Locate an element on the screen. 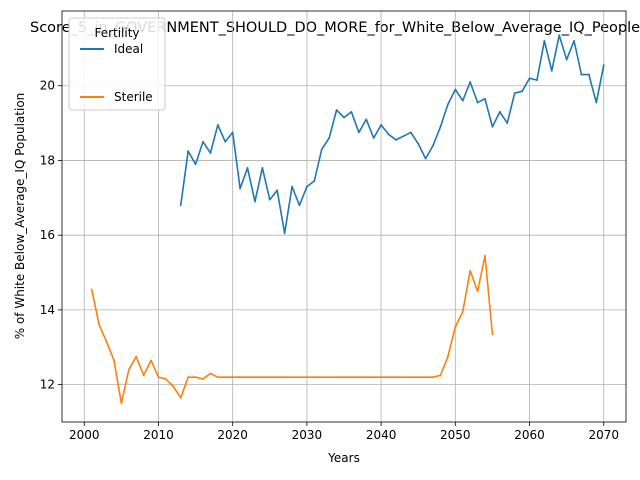 The image size is (640, 480). legend-title: Fertility is located at coordinates (116, 33).